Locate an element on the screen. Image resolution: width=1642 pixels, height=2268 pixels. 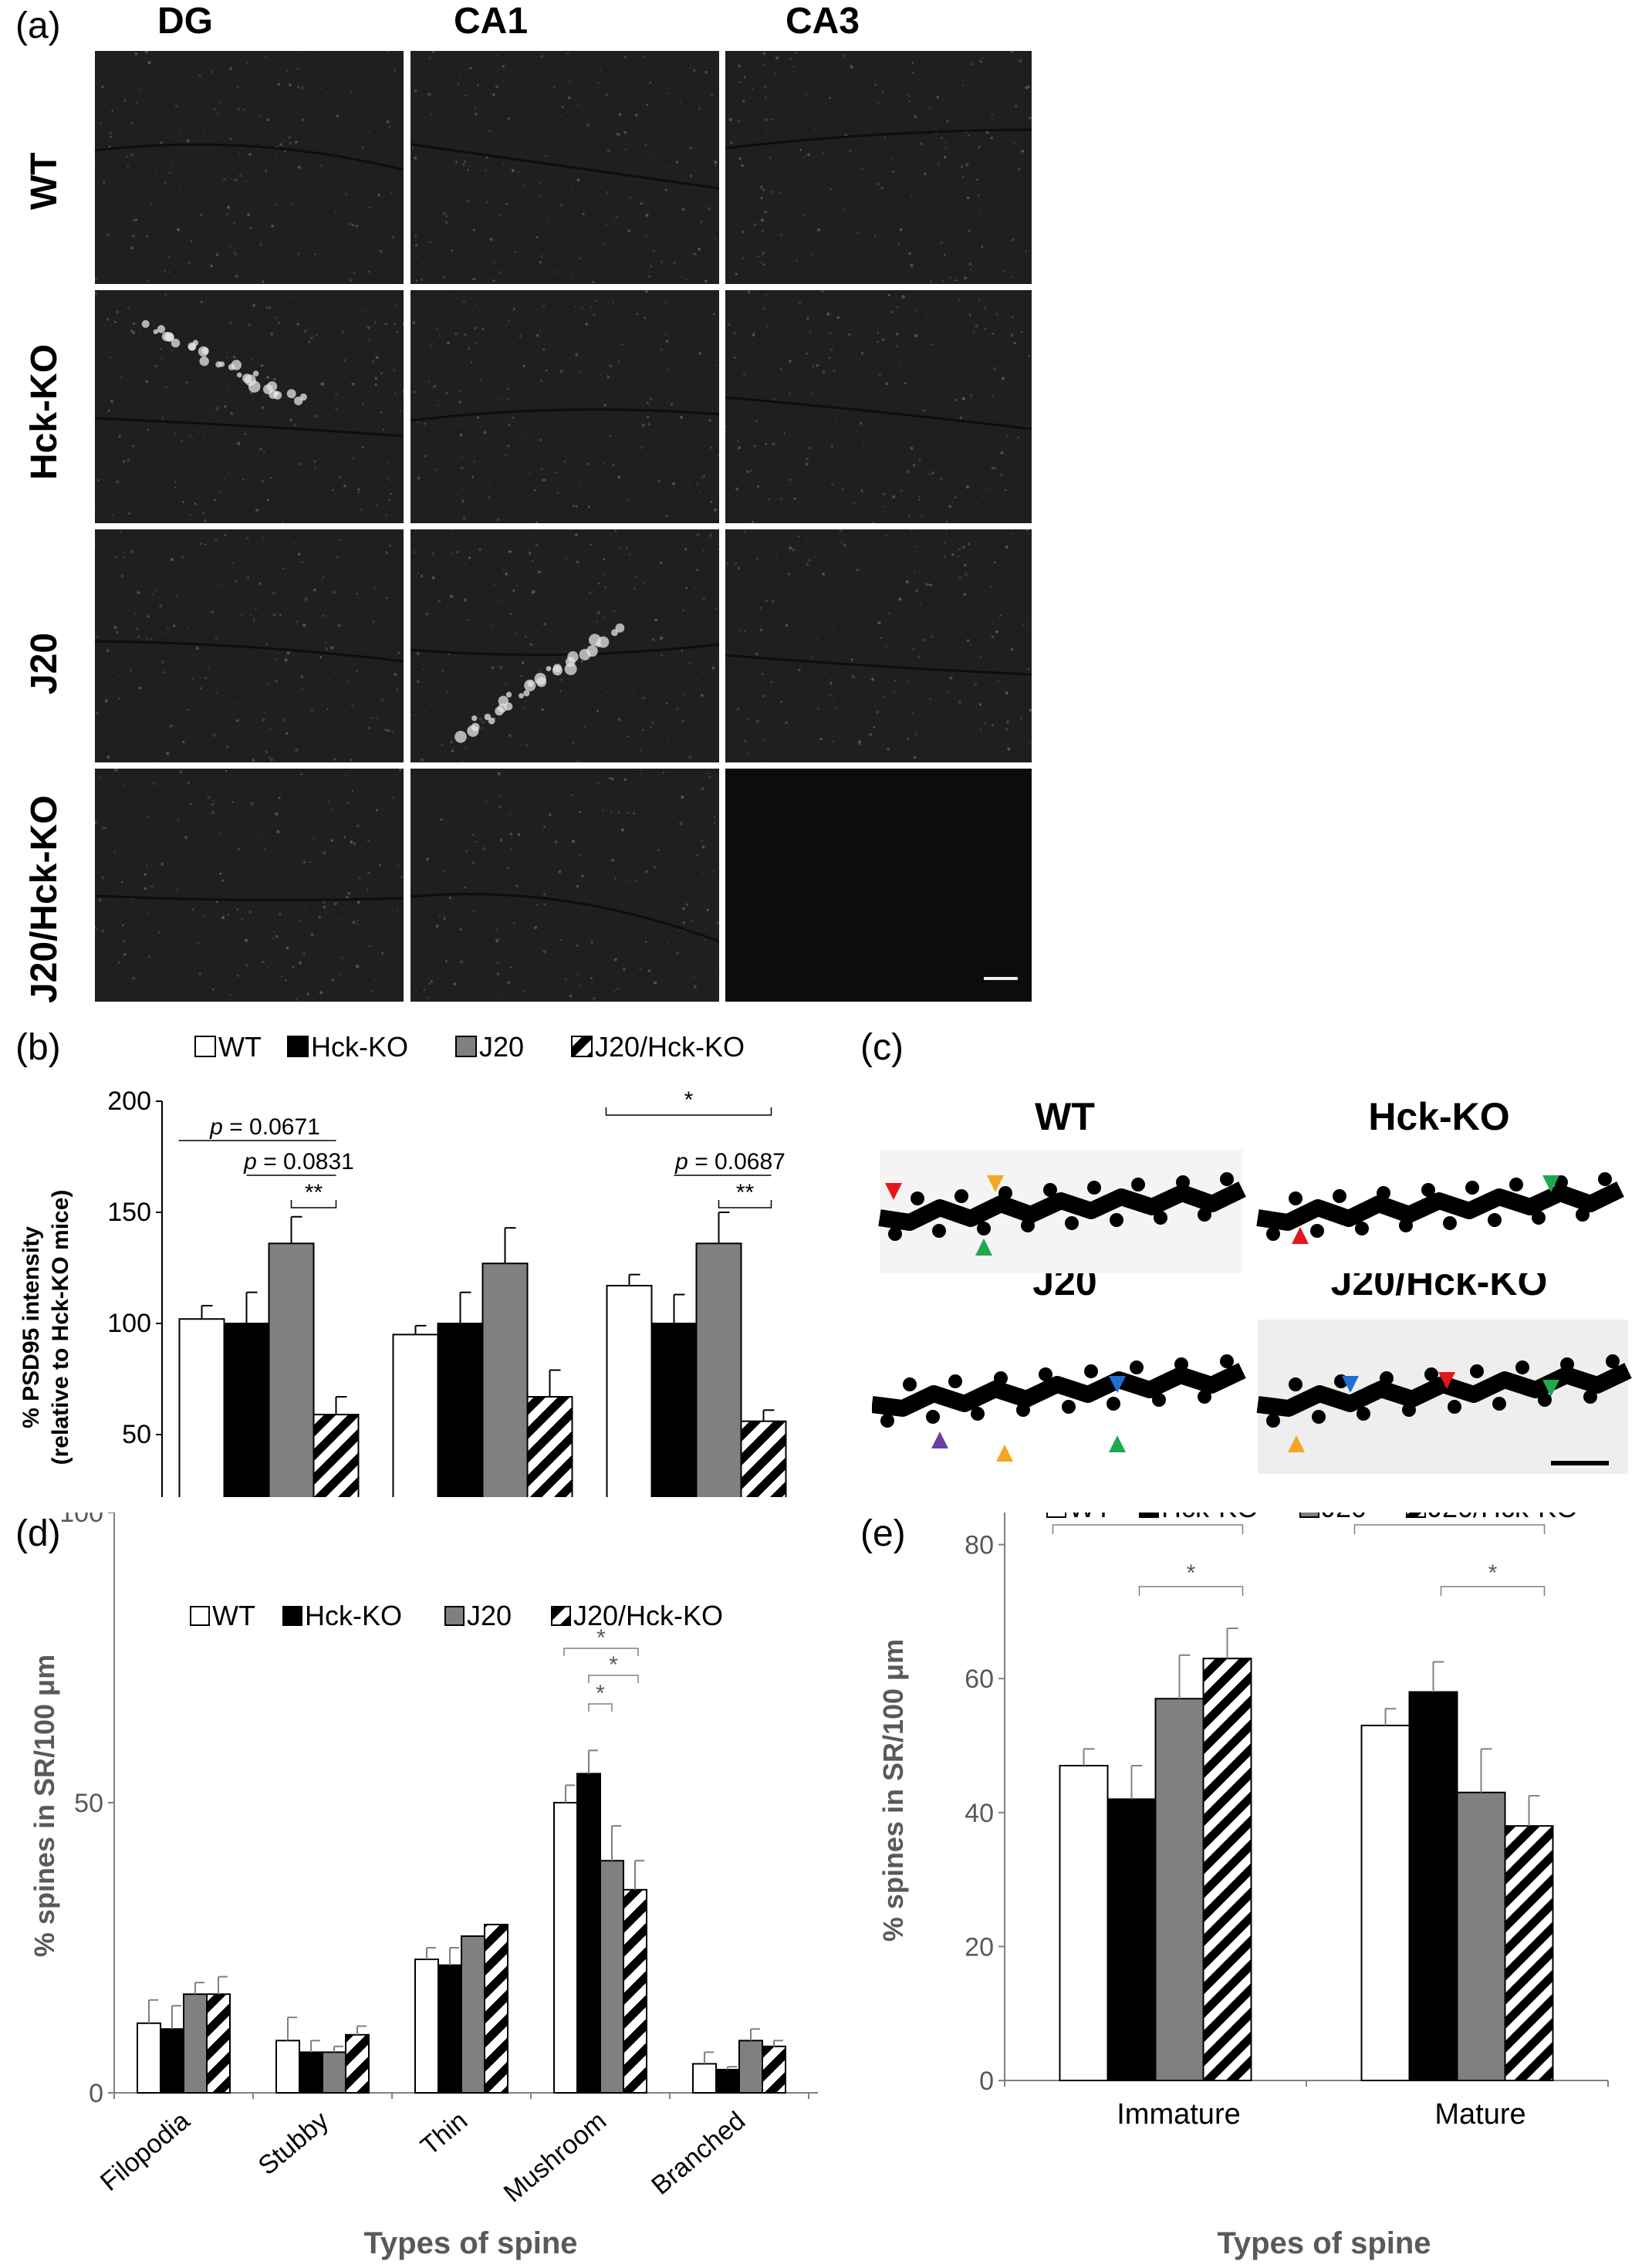
legend-label: J20 is located at coordinates (501, 1047).